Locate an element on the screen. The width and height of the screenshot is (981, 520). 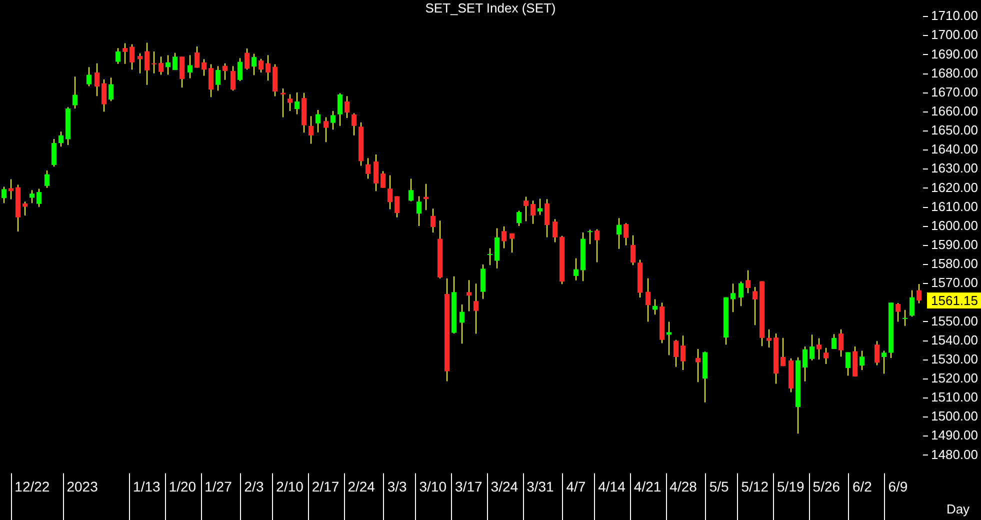
x-tick-label: 4/28 is located at coordinates (684, 486).